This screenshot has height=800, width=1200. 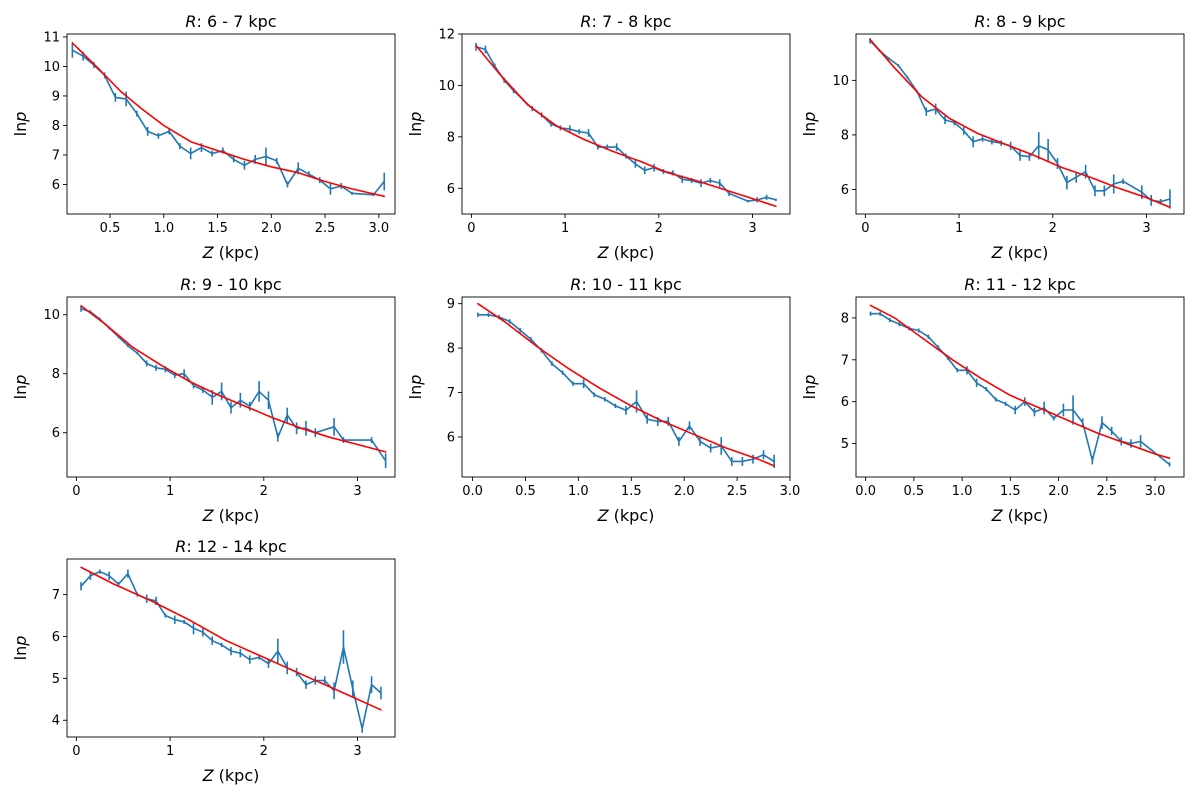 What do you see at coordinates (51, 37) in the screenshot?
I see `y-tick-label: 11` at bounding box center [51, 37].